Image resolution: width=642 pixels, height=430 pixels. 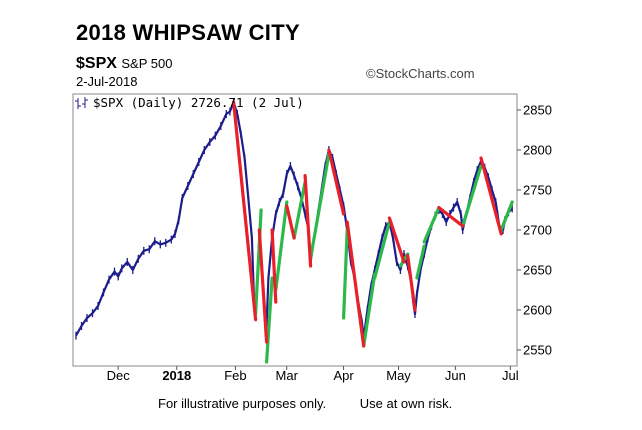 I want to click on chart-title: 2018 WHIPSAW CITY, so click(x=188, y=32).